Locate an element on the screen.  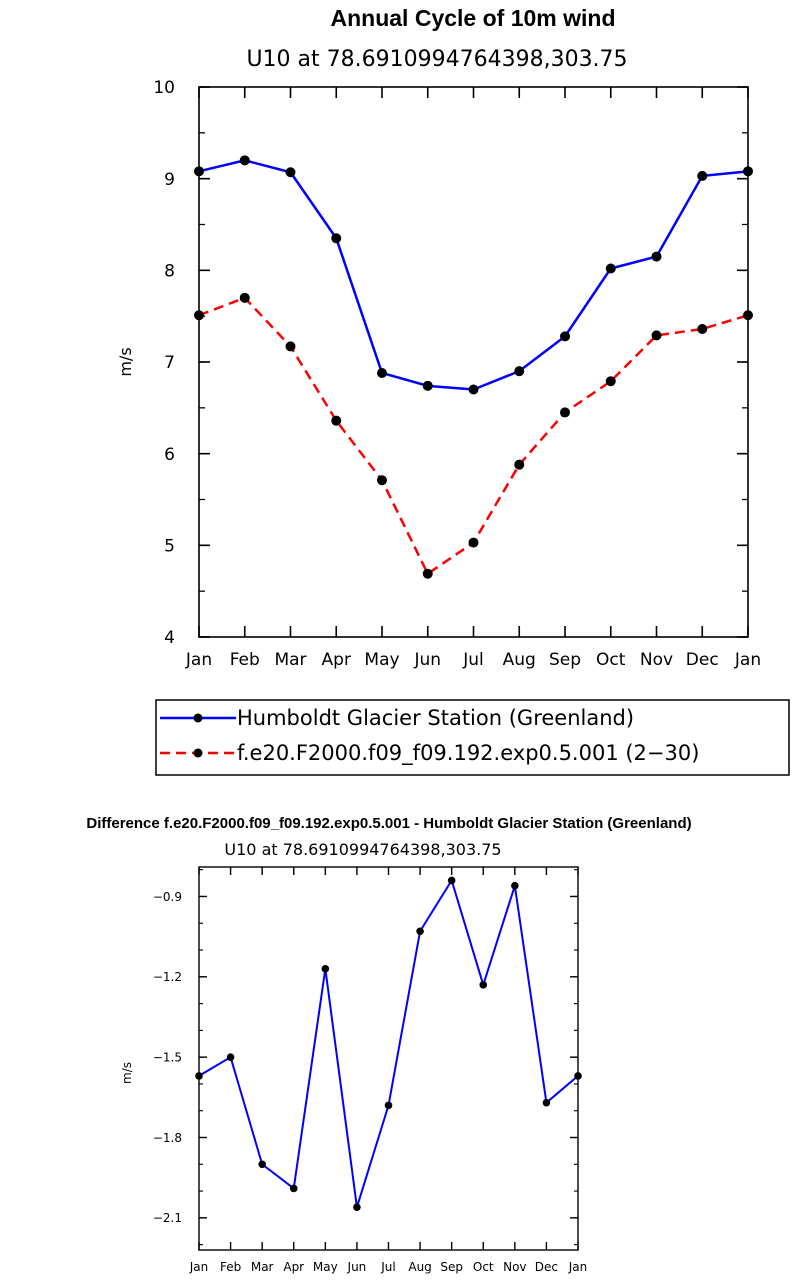
chart1-xtick-label: Apr is located at coordinates (336, 660).